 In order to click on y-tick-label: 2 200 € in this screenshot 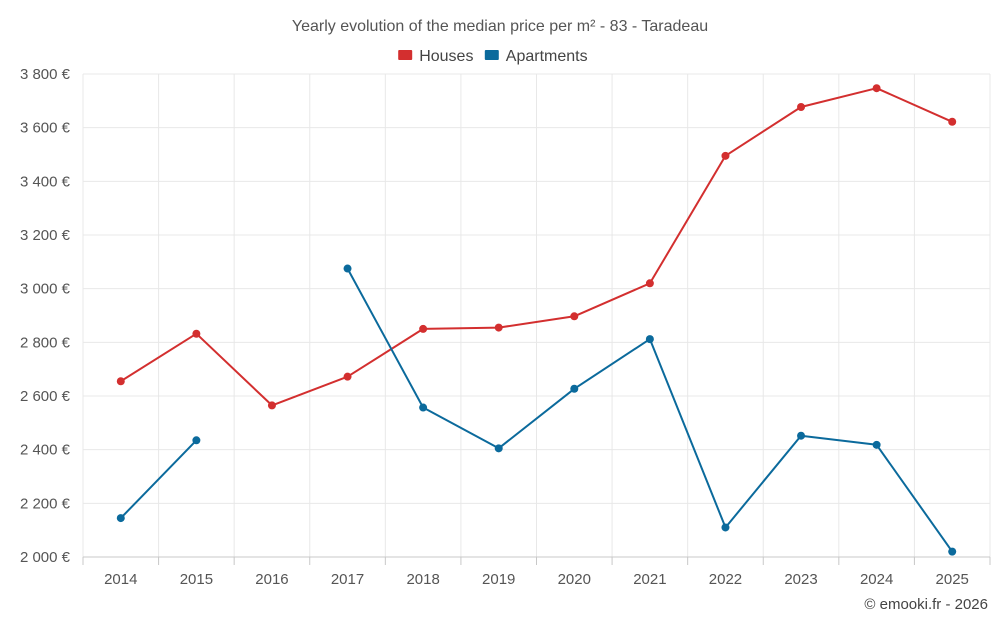, I will do `click(45, 503)`.